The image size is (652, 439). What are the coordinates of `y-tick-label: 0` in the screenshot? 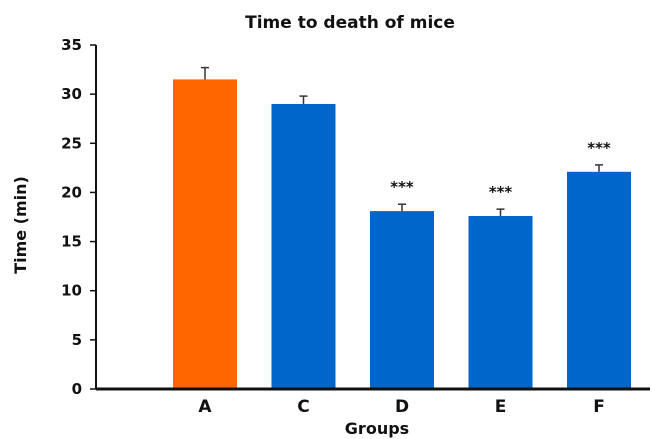 It's located at (77, 389).